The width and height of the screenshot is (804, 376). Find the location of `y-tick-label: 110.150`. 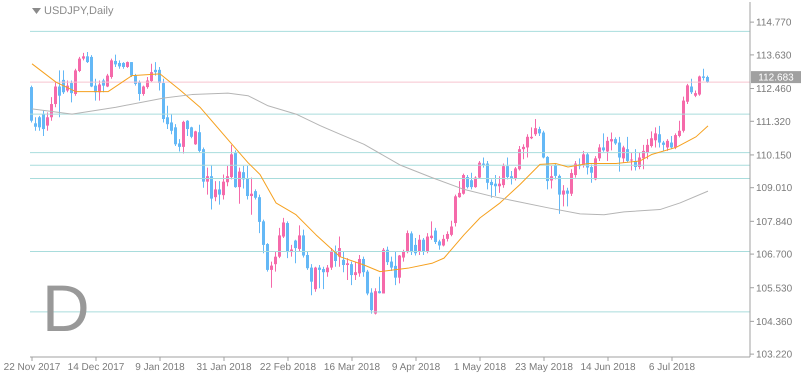

y-tick-label: 110.150 is located at coordinates (774, 156).